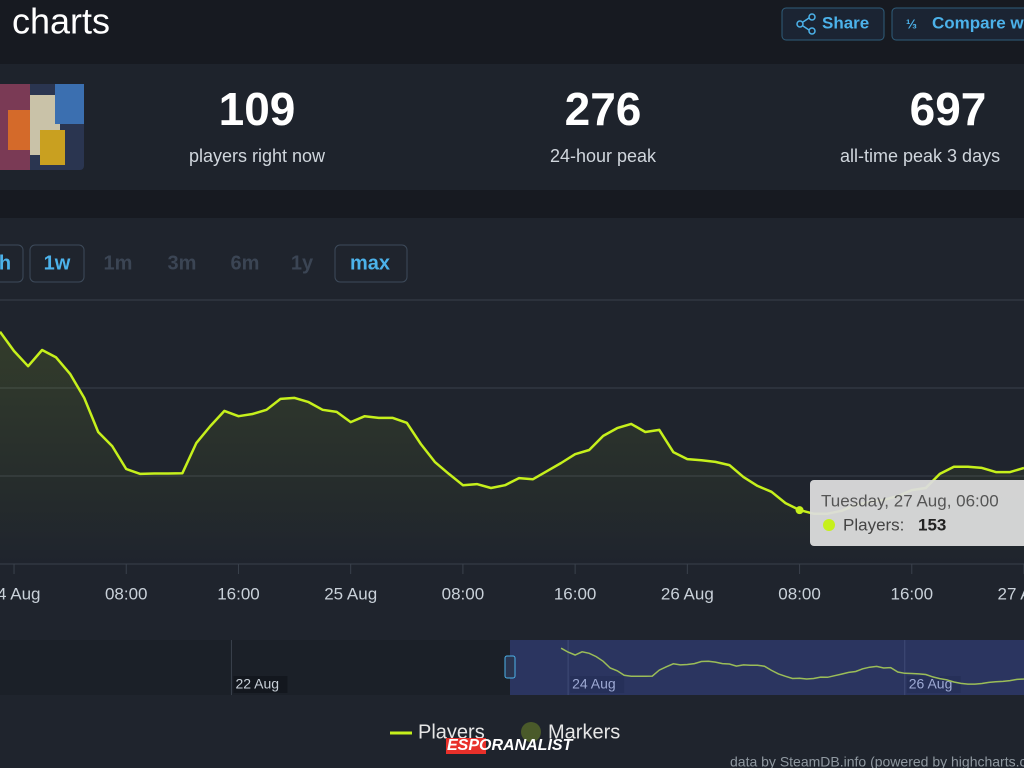  What do you see at coordinates (302, 263) in the screenshot?
I see `range-label: 1y` at bounding box center [302, 263].